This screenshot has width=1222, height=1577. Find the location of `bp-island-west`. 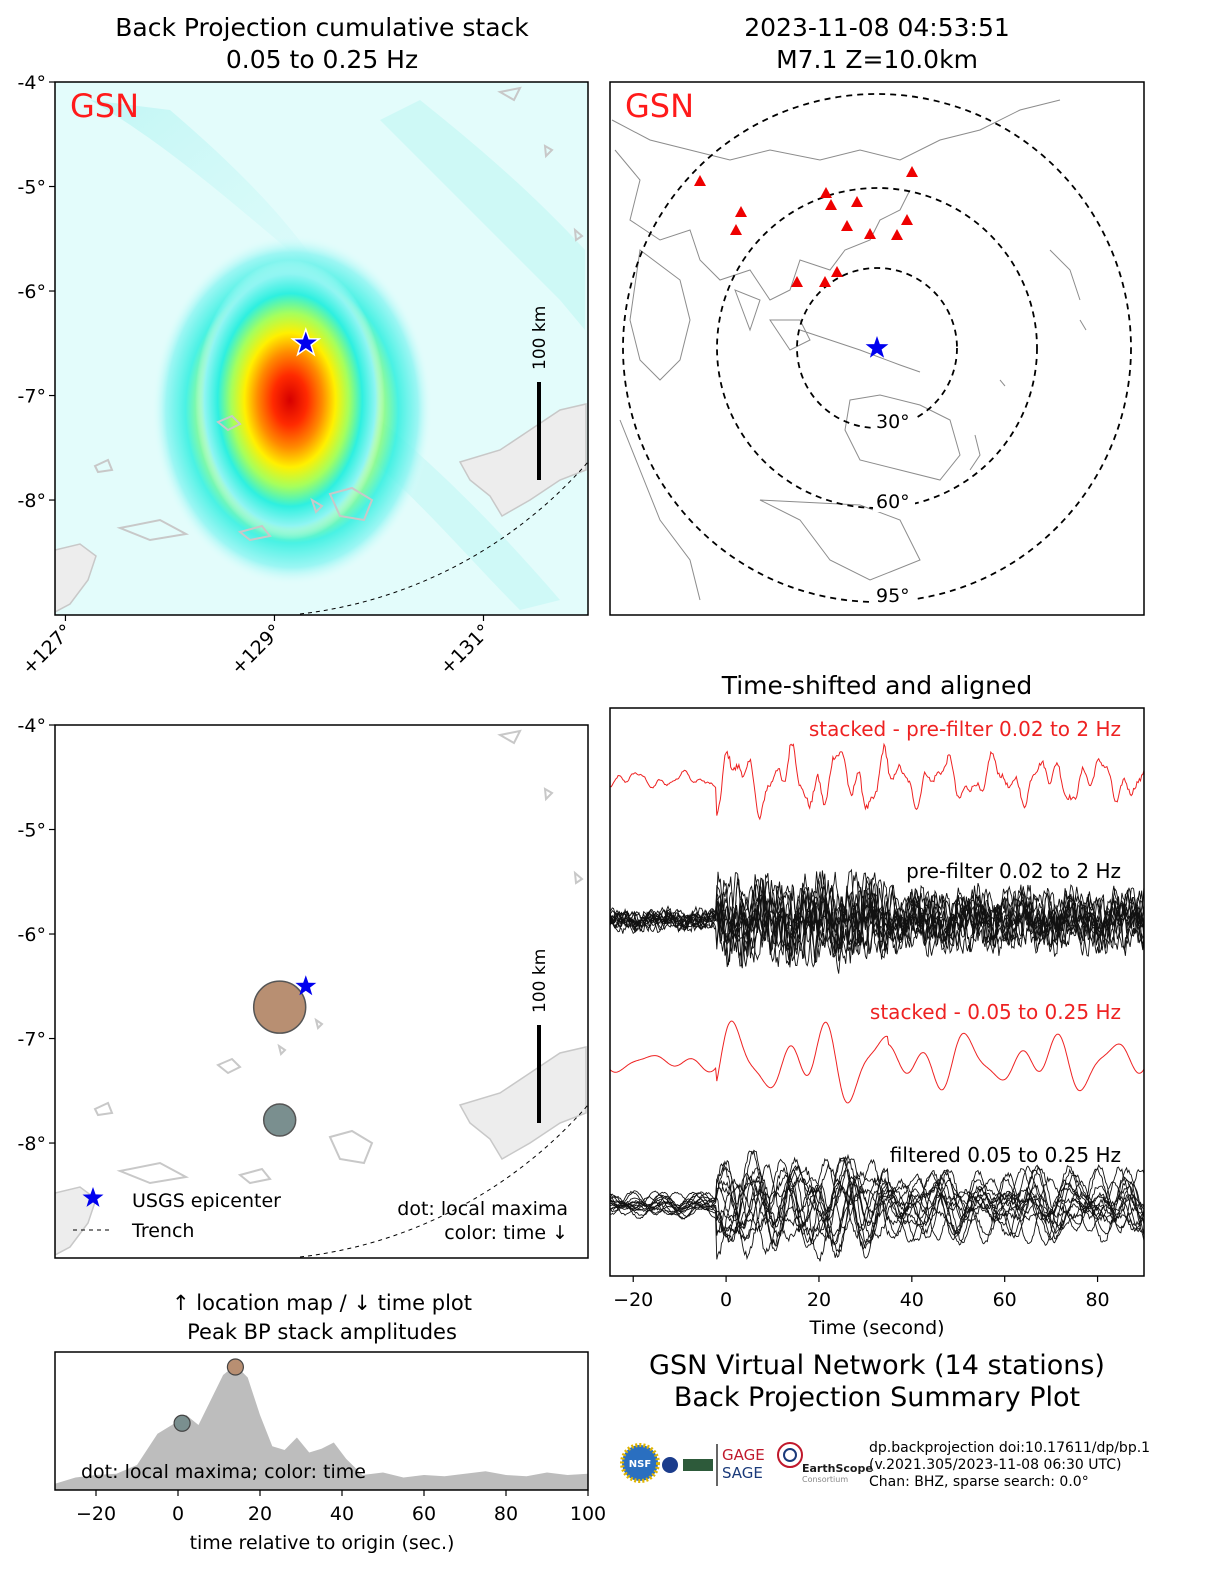

bp-island-west is located at coordinates (76, 578).